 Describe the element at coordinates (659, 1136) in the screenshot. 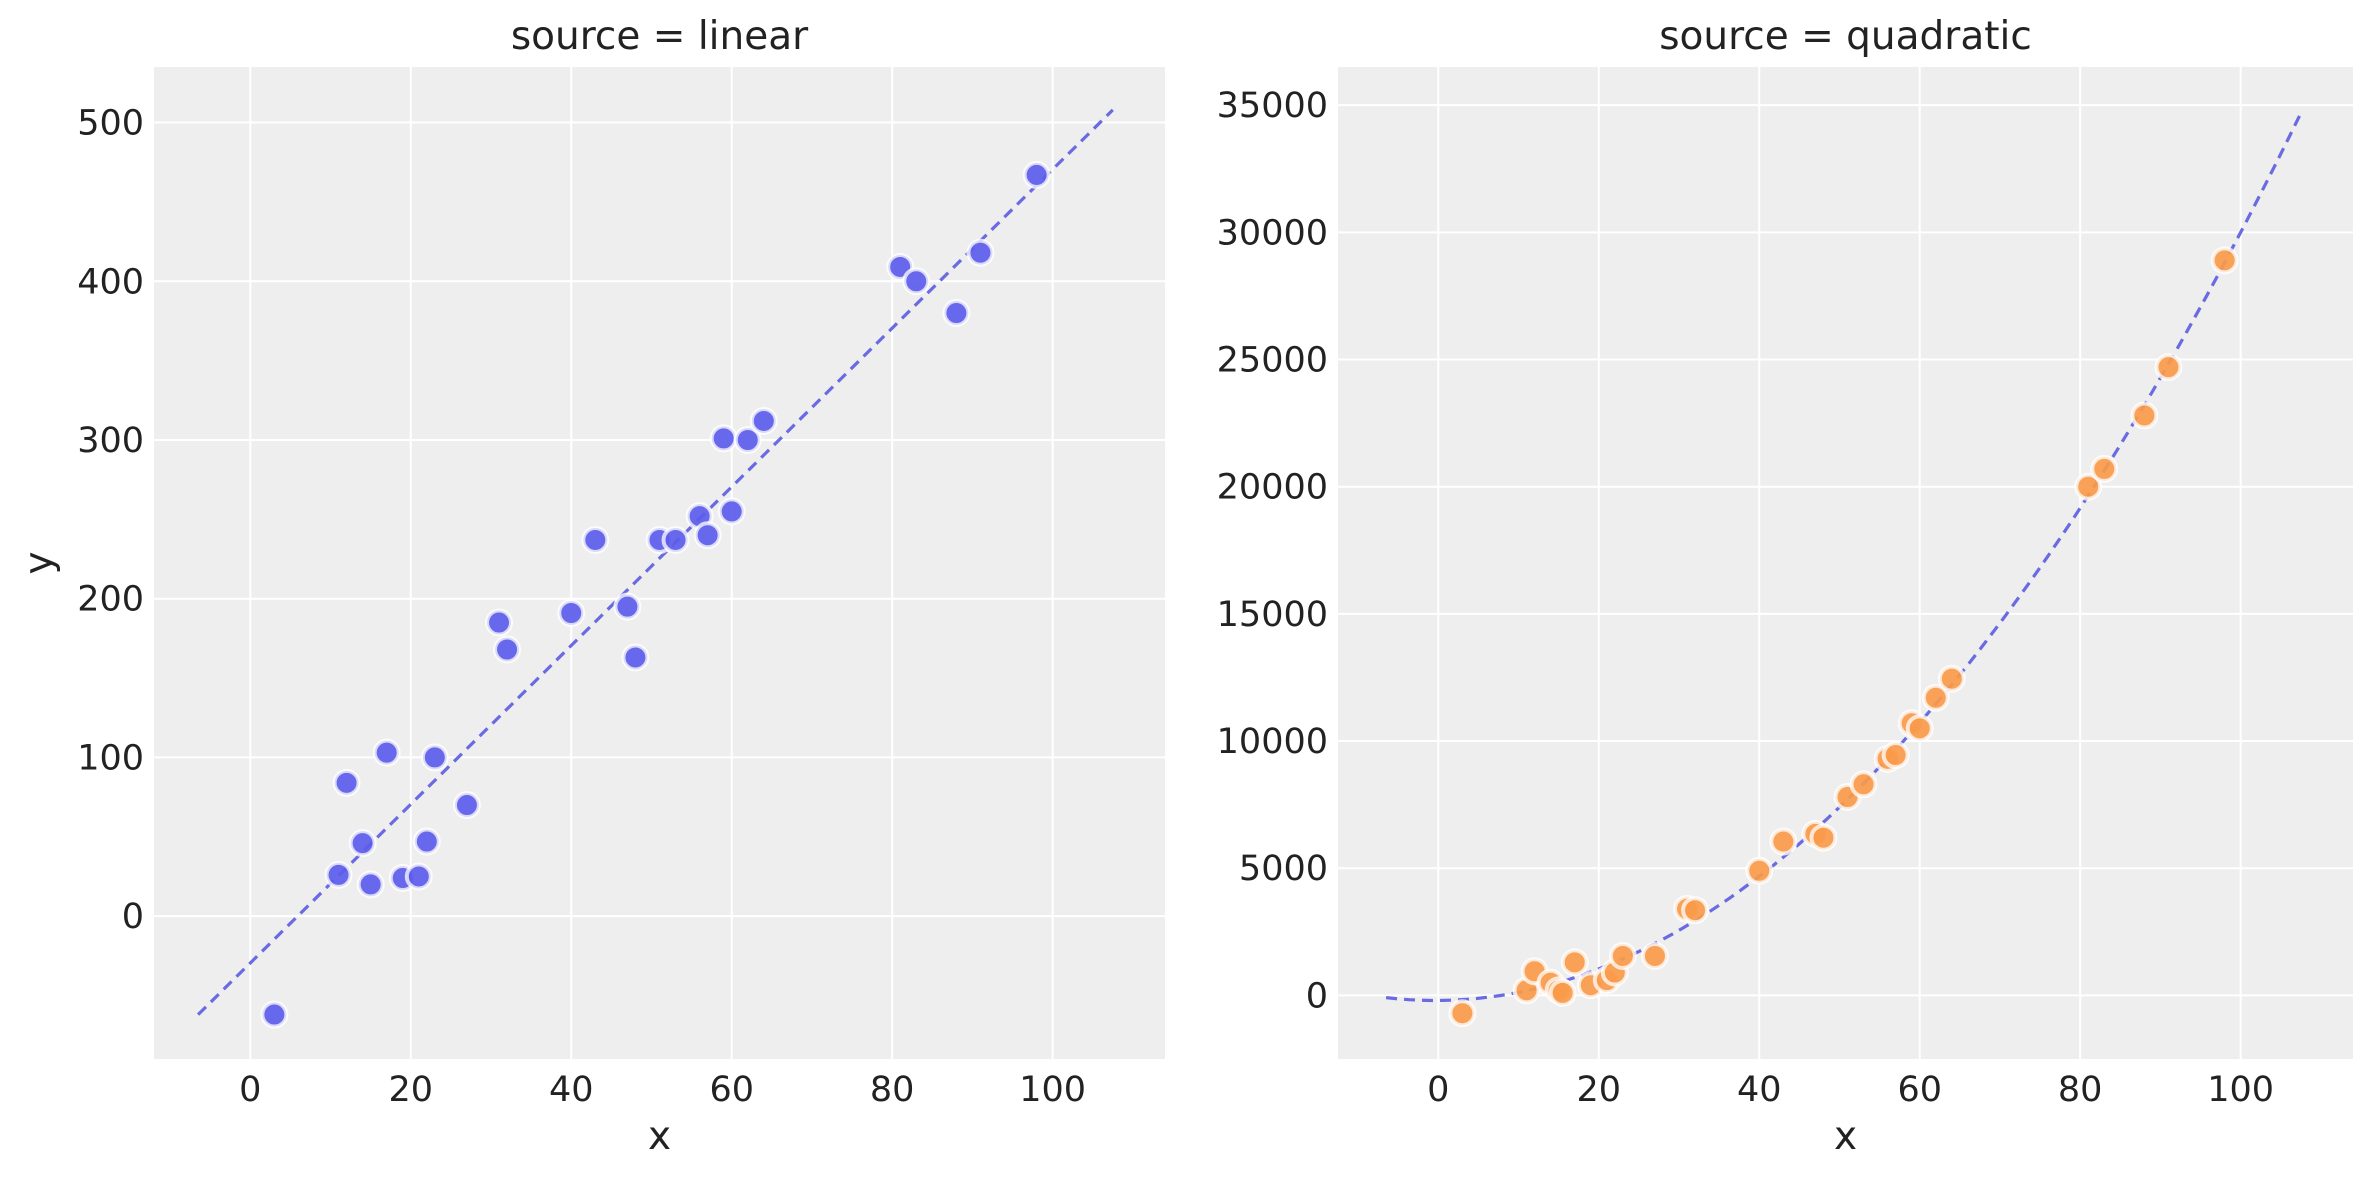

I see `linear-x-axis-label: x` at that location.